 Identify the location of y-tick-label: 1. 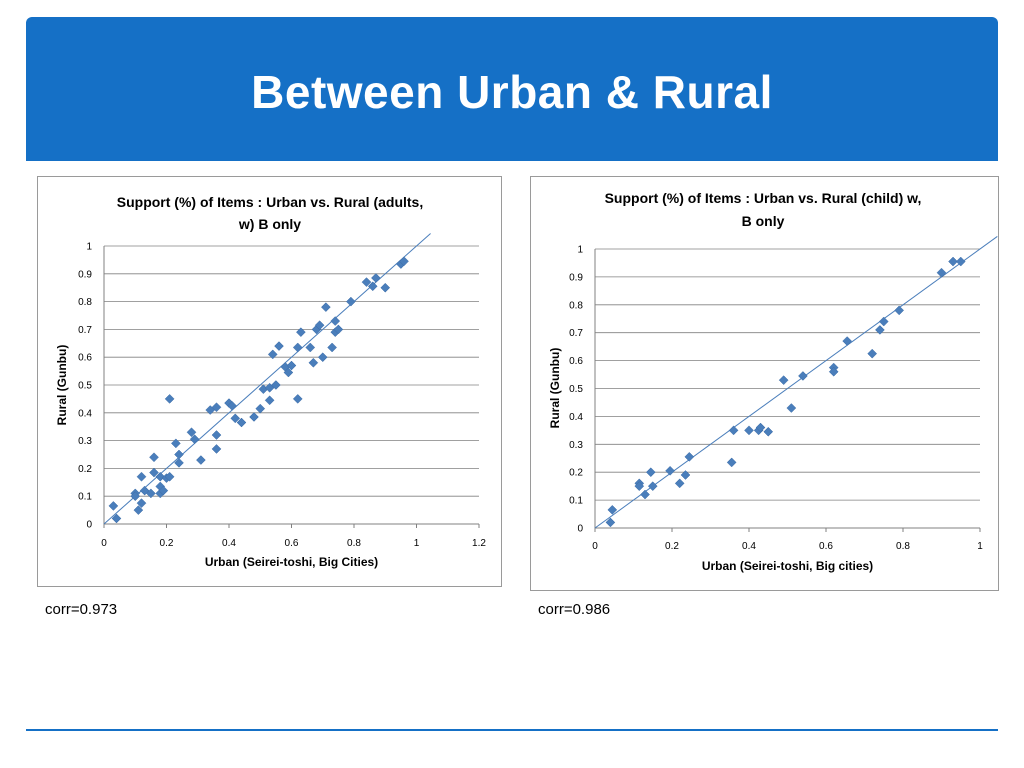
(89, 247).